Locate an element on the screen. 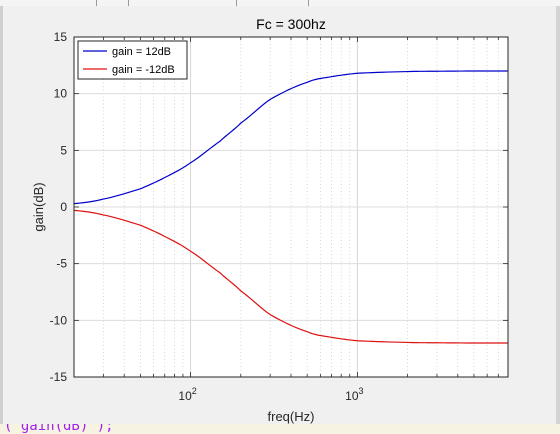  legend: gain = 12dB gain = -12dB is located at coordinates (132, 60).